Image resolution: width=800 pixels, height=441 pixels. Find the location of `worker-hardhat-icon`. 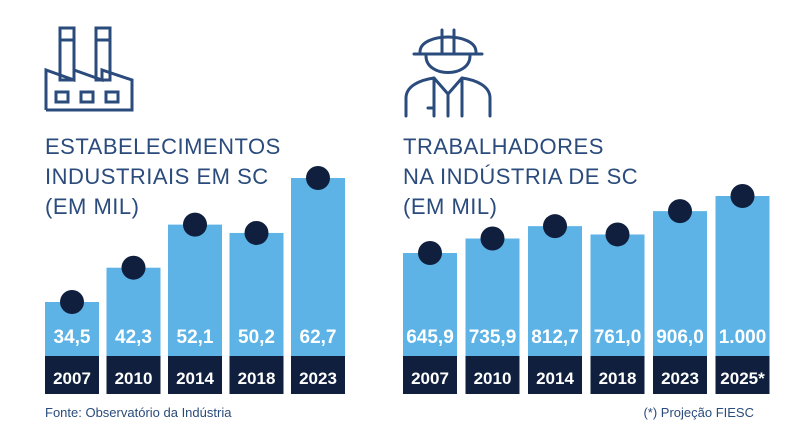

worker-hardhat-icon is located at coordinates (448, 73).